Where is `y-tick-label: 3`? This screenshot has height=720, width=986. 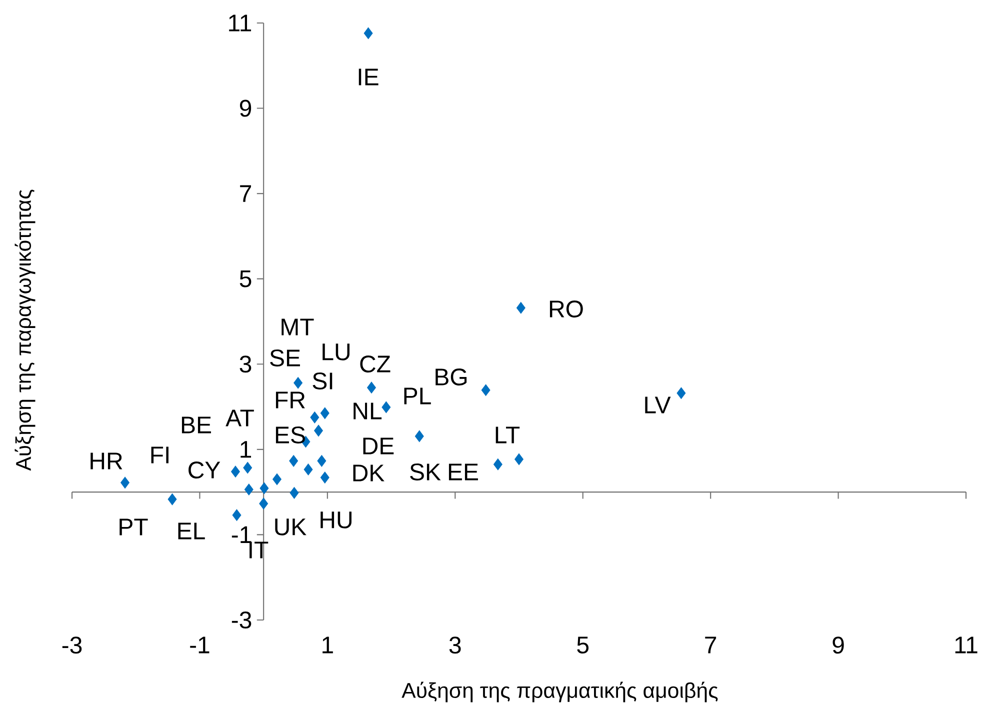
y-tick-label: 3 is located at coordinates (246, 364).